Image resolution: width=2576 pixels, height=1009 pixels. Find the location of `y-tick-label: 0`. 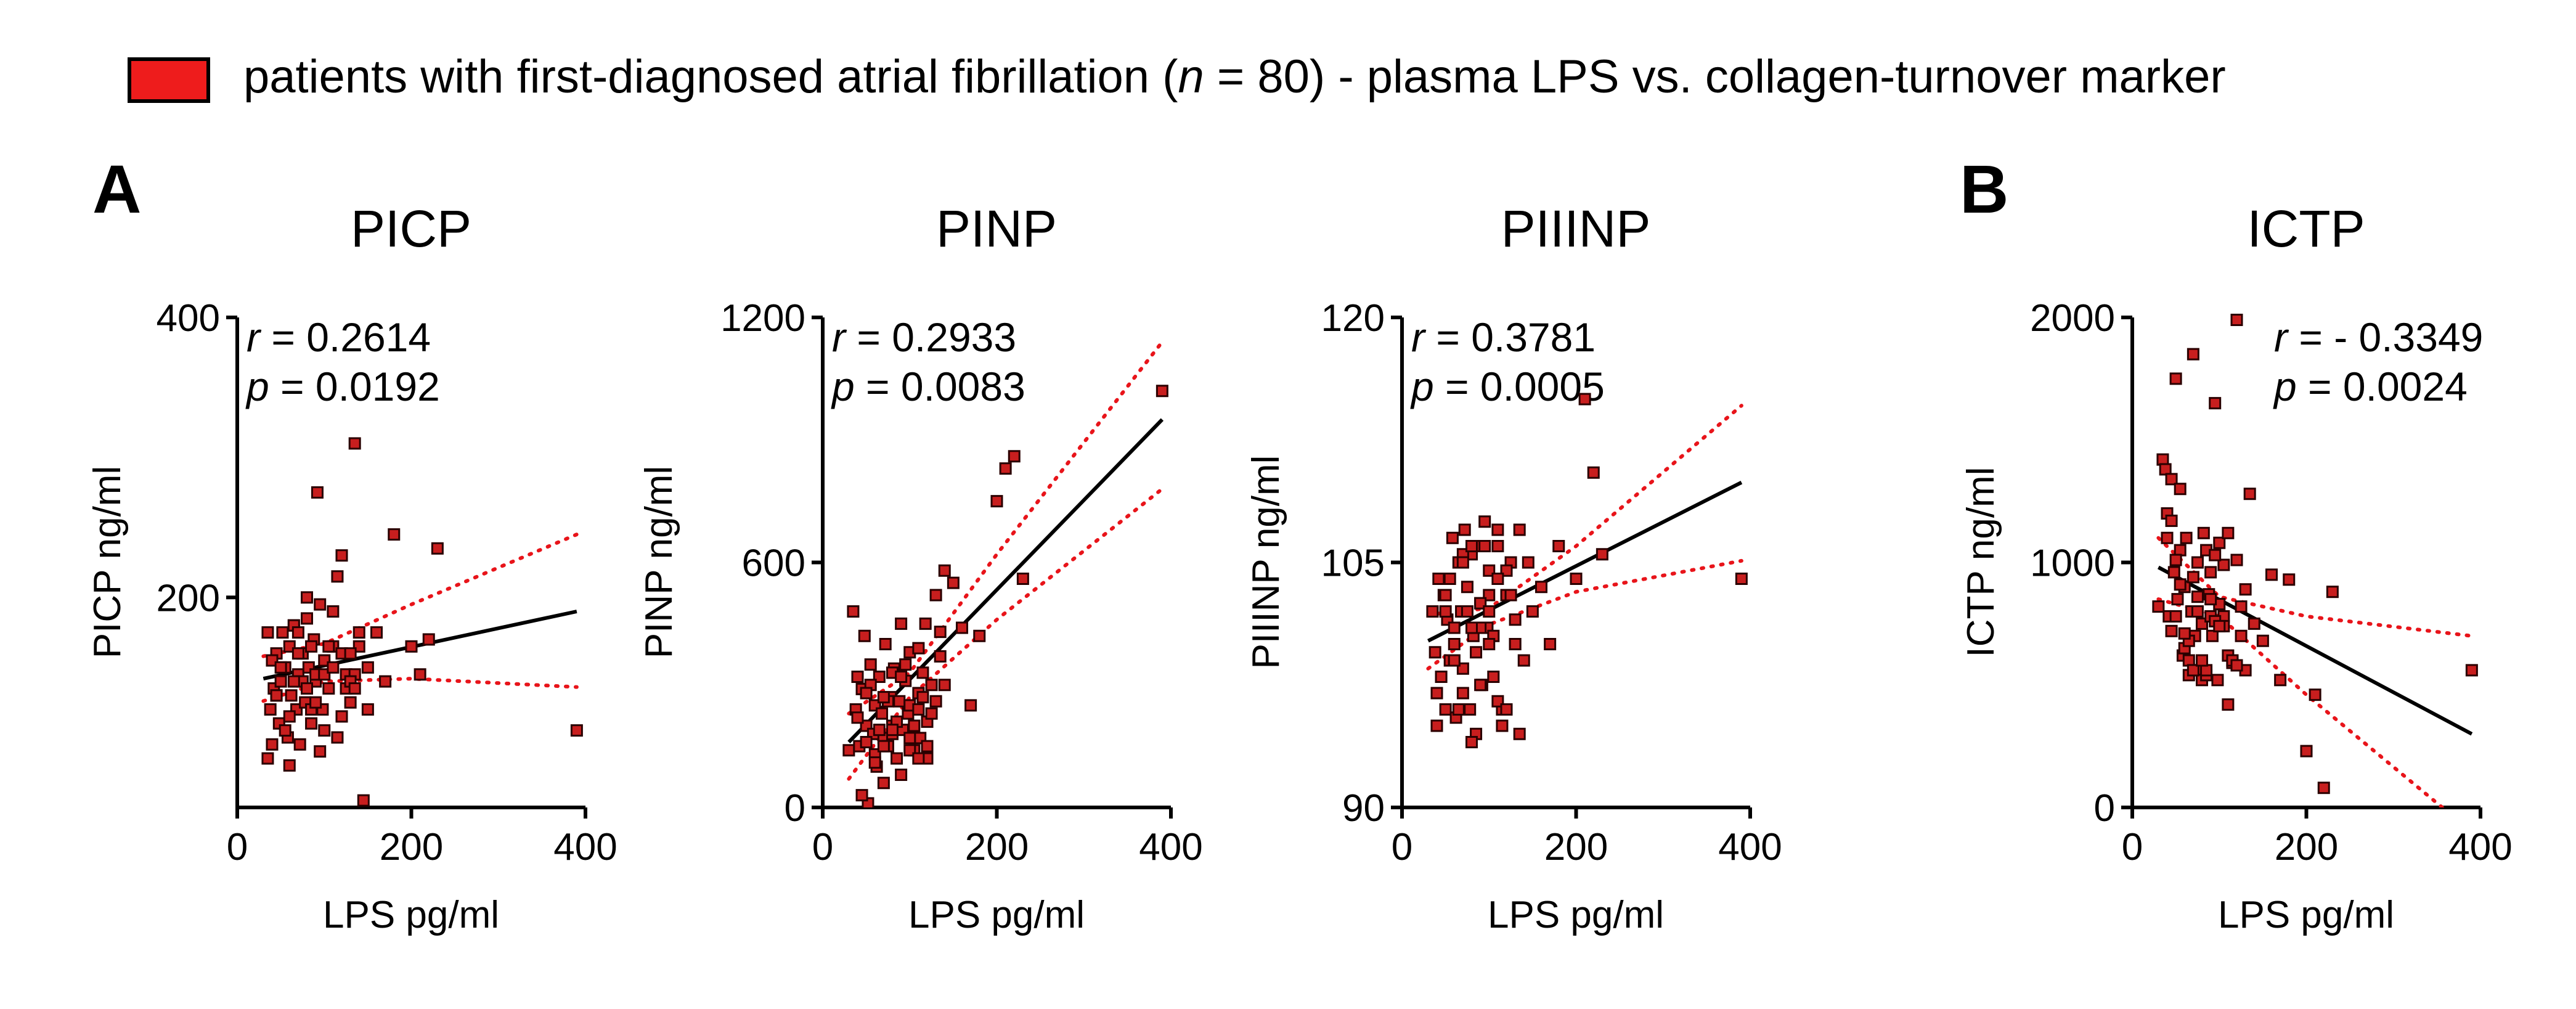

y-tick-label: 0 is located at coordinates (795, 808).